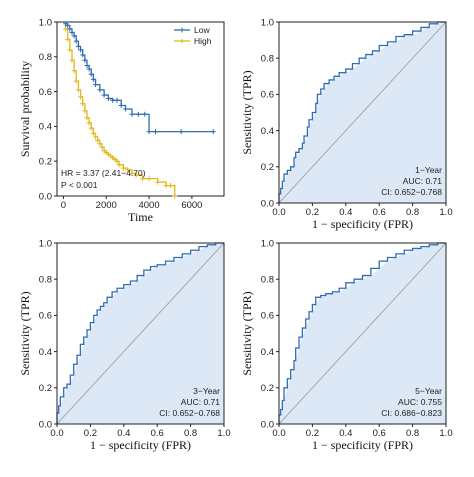  Describe the element at coordinates (422, 181) in the screenshot. I see `auc-annotation: AUC: 0.71` at that location.